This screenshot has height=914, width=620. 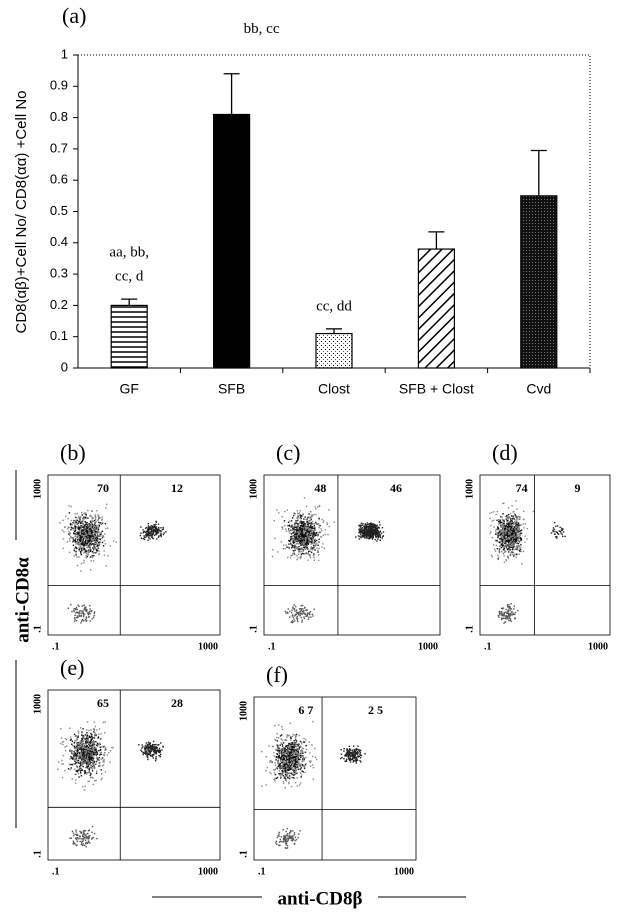 What do you see at coordinates (208, 646) in the screenshot?
I see `tick-label: 1000` at bounding box center [208, 646].